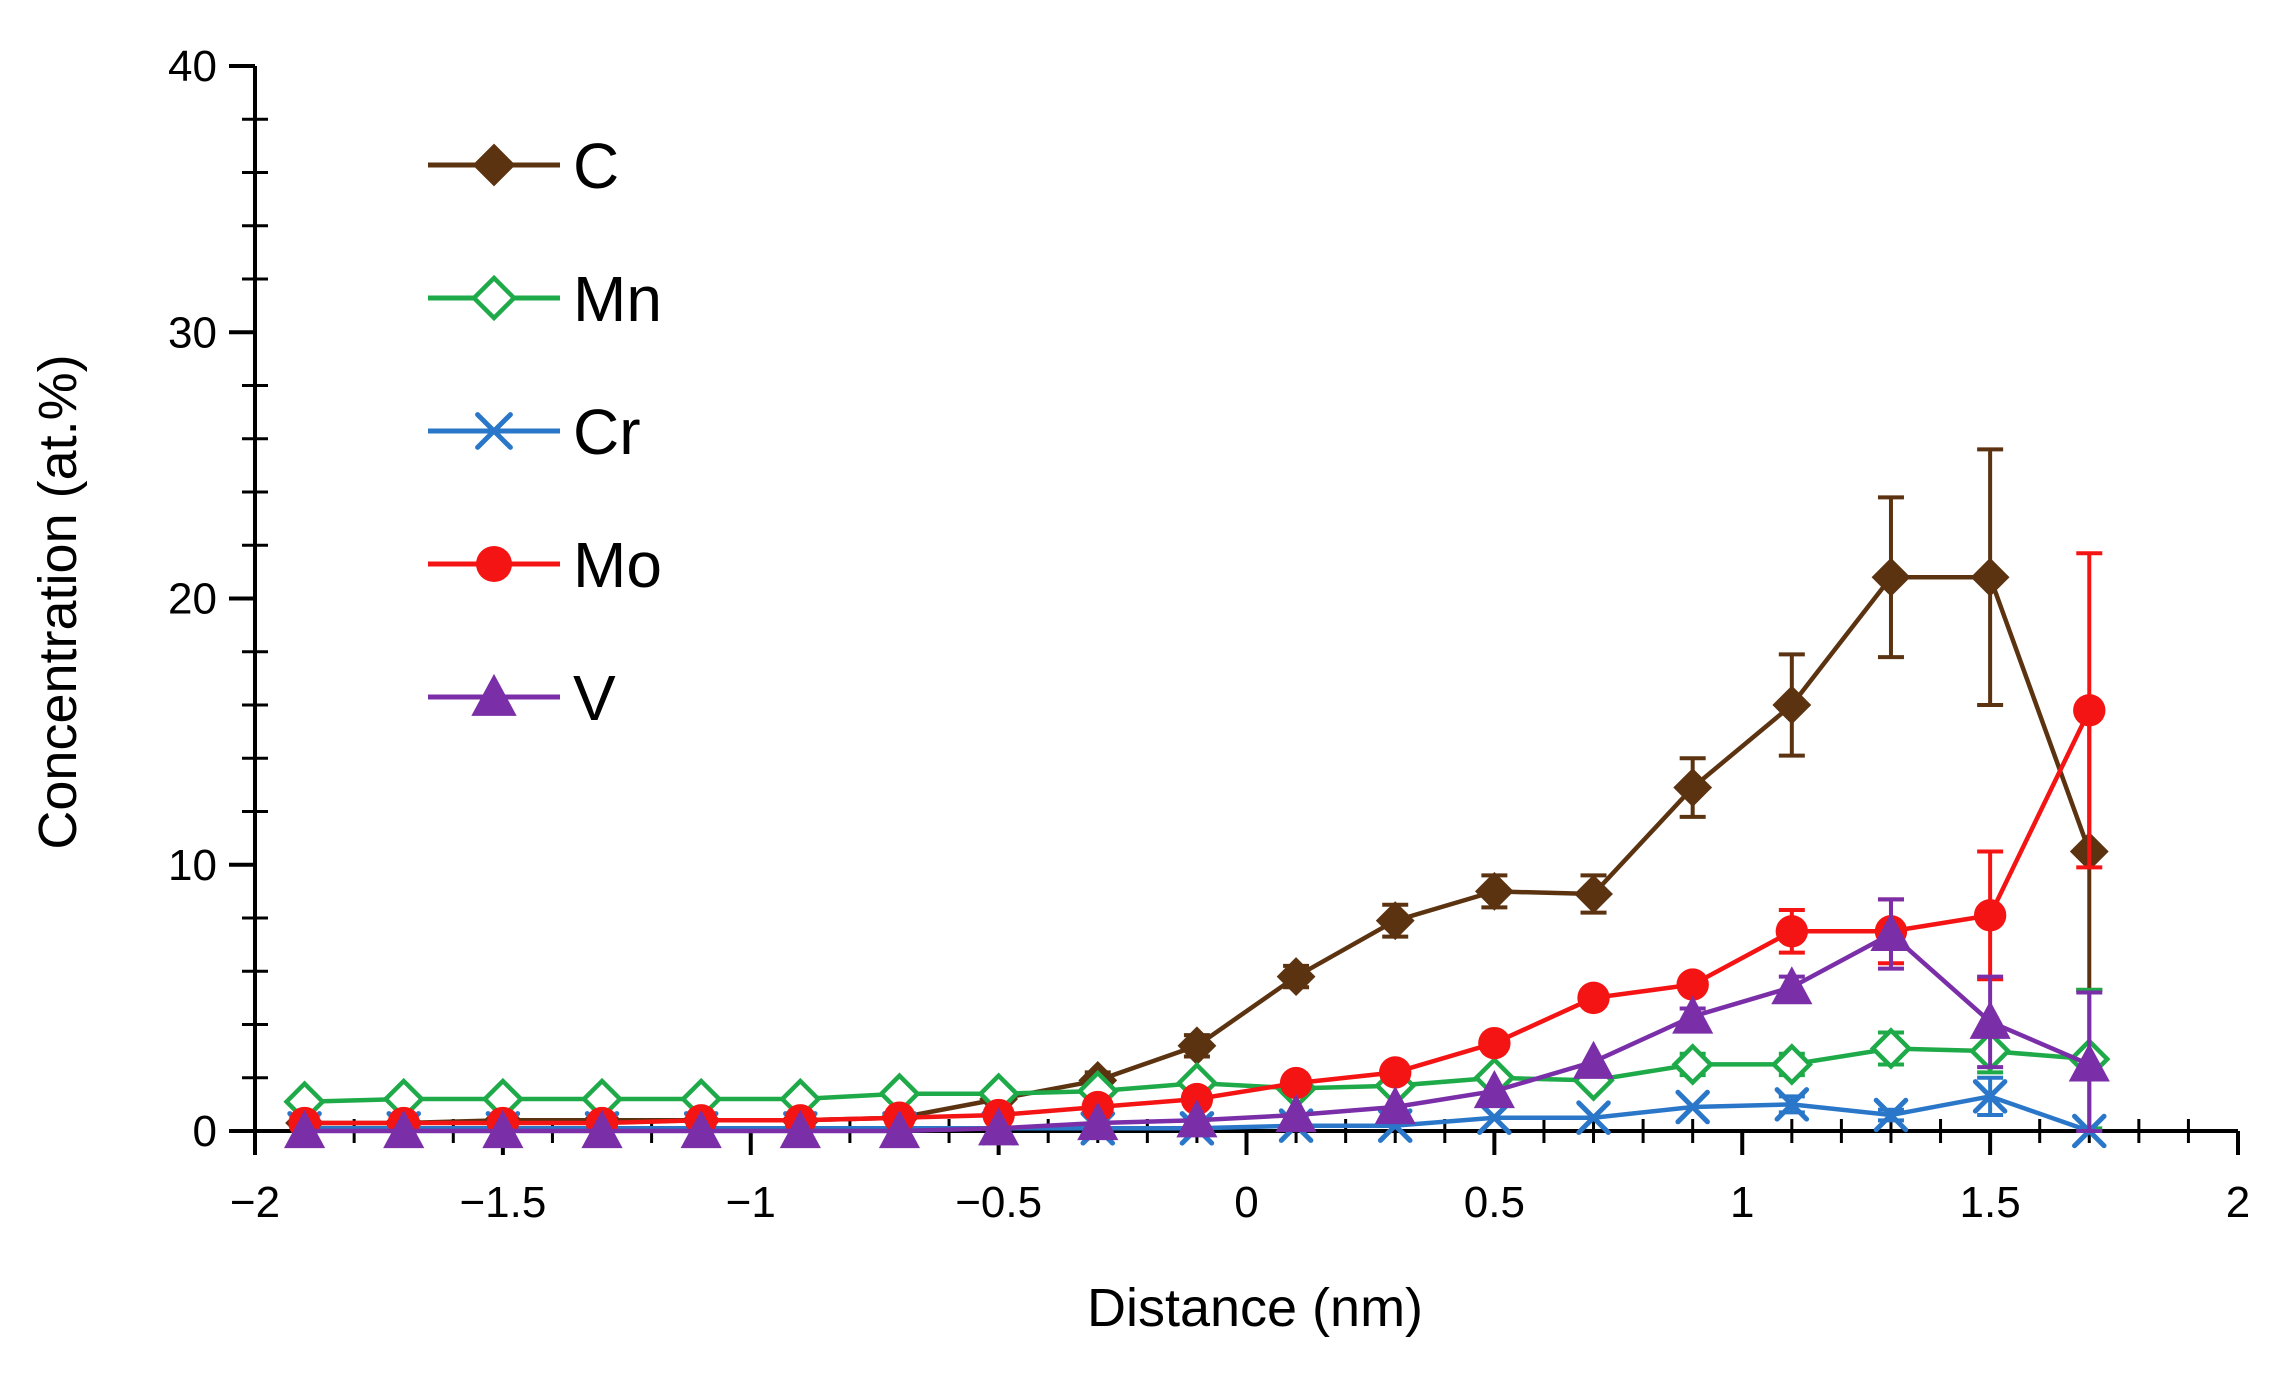 The width and height of the screenshot is (2288, 1373). Describe the element at coordinates (545, 565) in the screenshot. I see `legend-entry-mo: Mo` at that location.